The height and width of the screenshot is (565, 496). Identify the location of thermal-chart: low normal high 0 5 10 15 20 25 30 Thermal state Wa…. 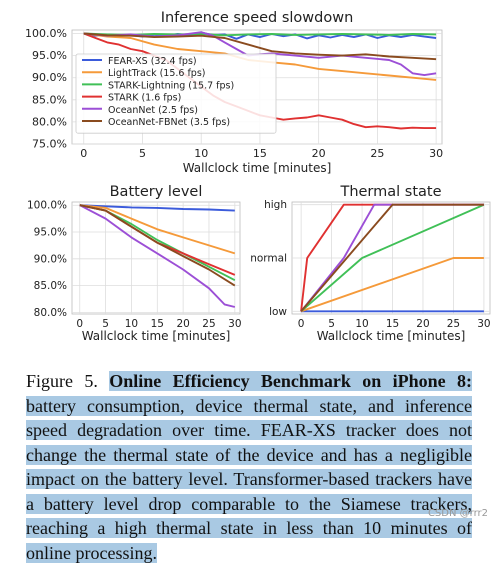
(370, 263).